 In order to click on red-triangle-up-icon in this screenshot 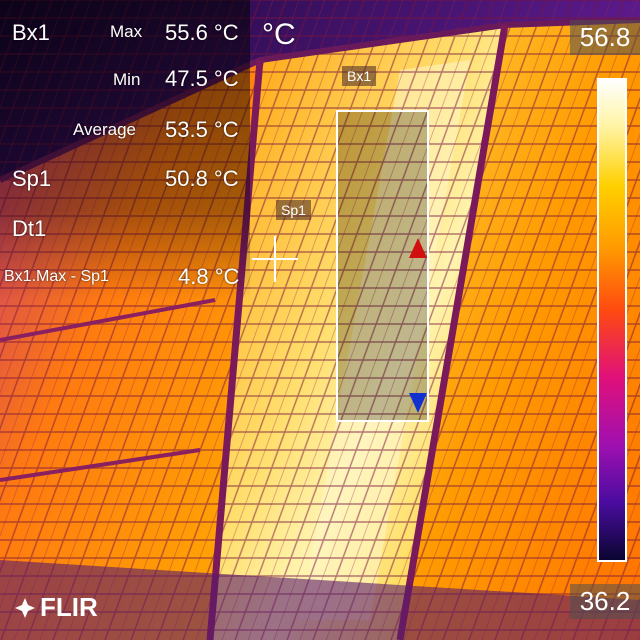, I will do `click(418, 248)`.